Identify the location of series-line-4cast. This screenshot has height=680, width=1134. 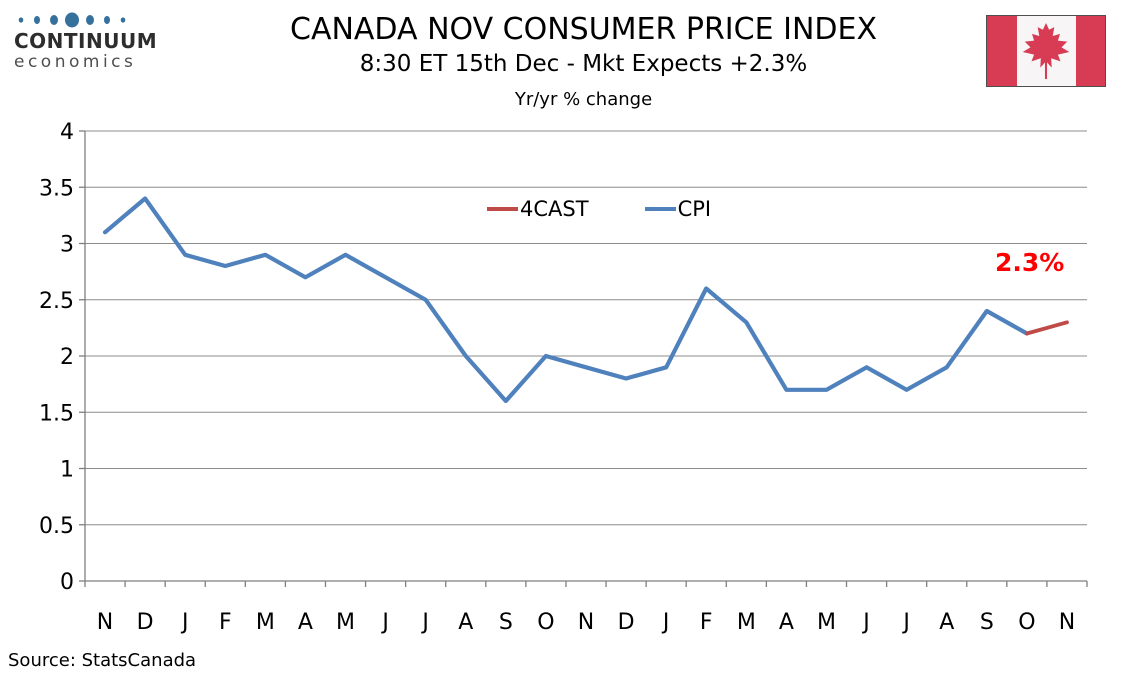
(1047, 328).